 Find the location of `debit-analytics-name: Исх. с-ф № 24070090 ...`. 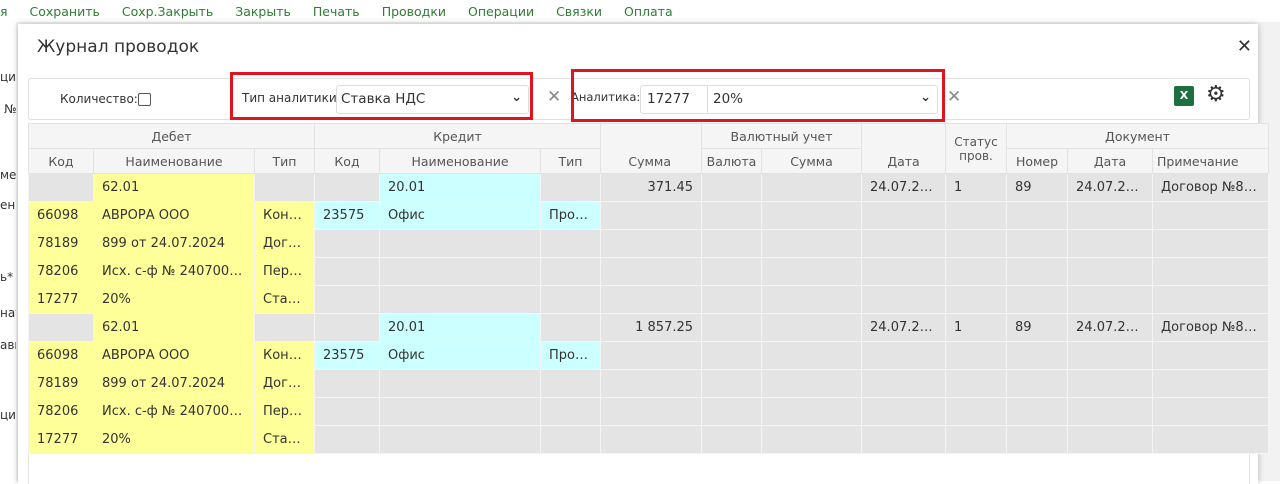

debit-analytics-name: Исх. с-ф № 24070090 ... is located at coordinates (174, 411).